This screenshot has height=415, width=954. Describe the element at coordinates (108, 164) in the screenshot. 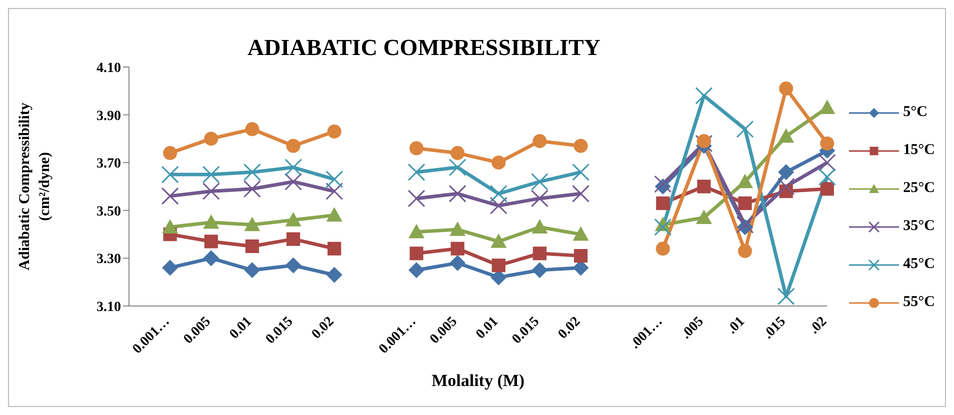

I see `y-tick-label: 3.70` at that location.